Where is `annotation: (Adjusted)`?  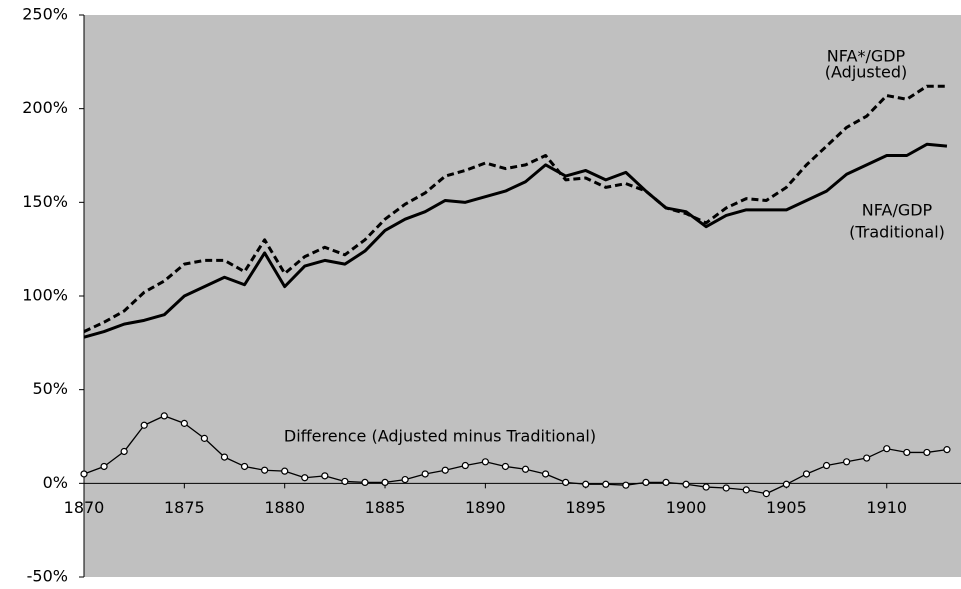 annotation: (Adjusted) is located at coordinates (866, 72).